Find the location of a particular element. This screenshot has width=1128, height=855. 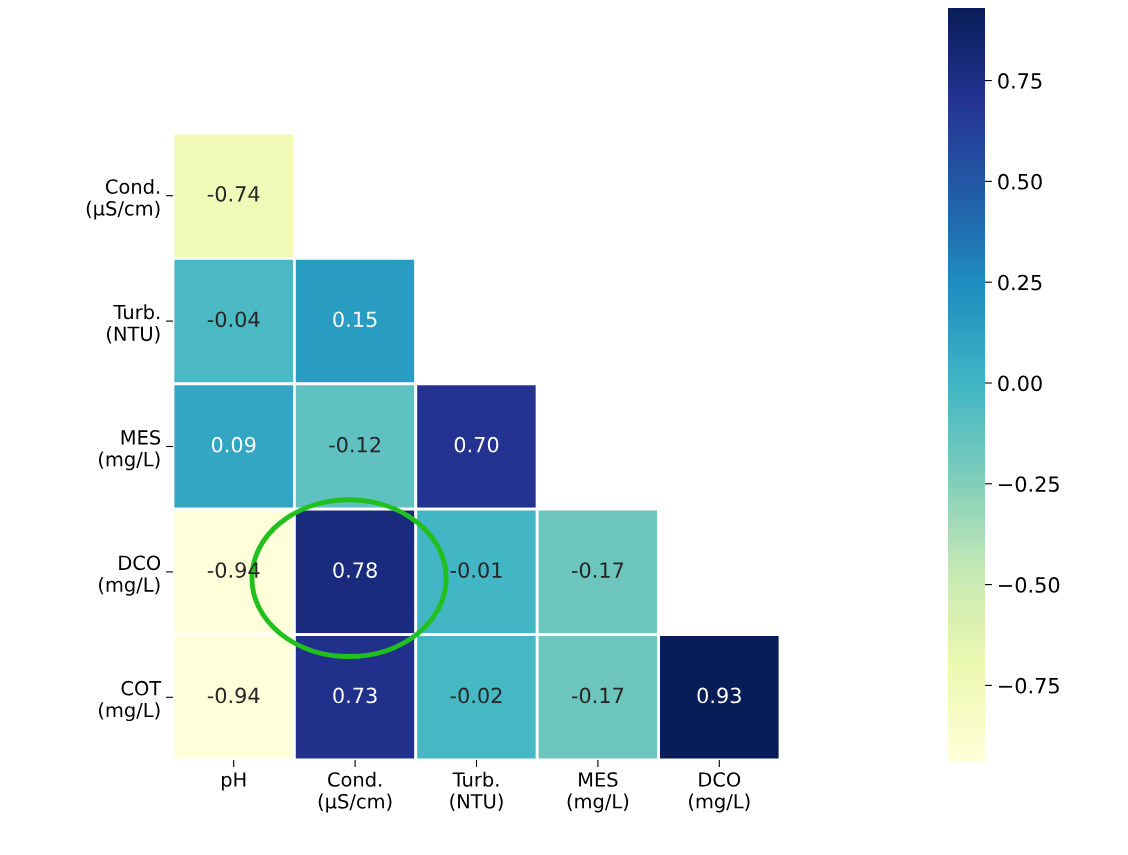

data-label: -0.74 is located at coordinates (233, 193).